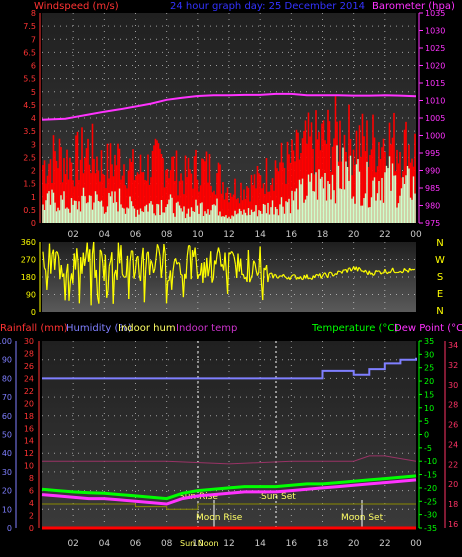  Describe the element at coordinates (426, 435) in the screenshot. I see `temperature-tick-label: 0` at that location.